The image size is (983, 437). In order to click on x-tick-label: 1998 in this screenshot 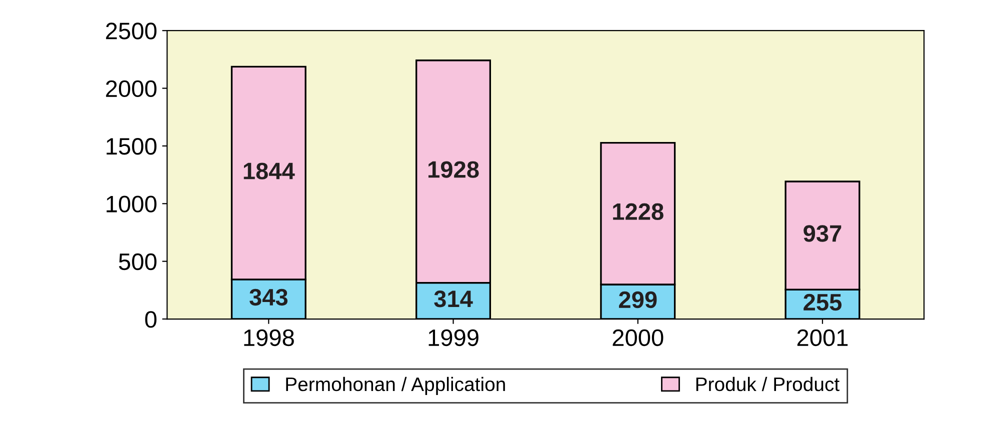, I will do `click(269, 337)`.